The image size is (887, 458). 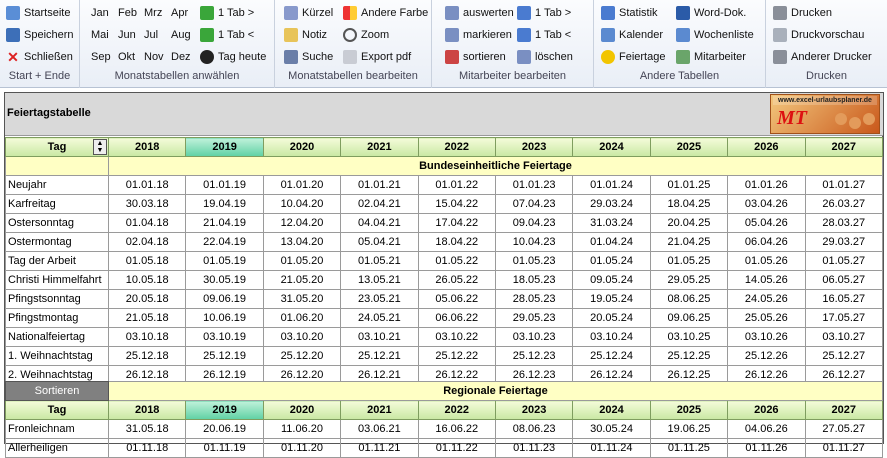 What do you see at coordinates (302, 448) in the screenshot?
I see `holiday-date: 01.11.20` at bounding box center [302, 448].